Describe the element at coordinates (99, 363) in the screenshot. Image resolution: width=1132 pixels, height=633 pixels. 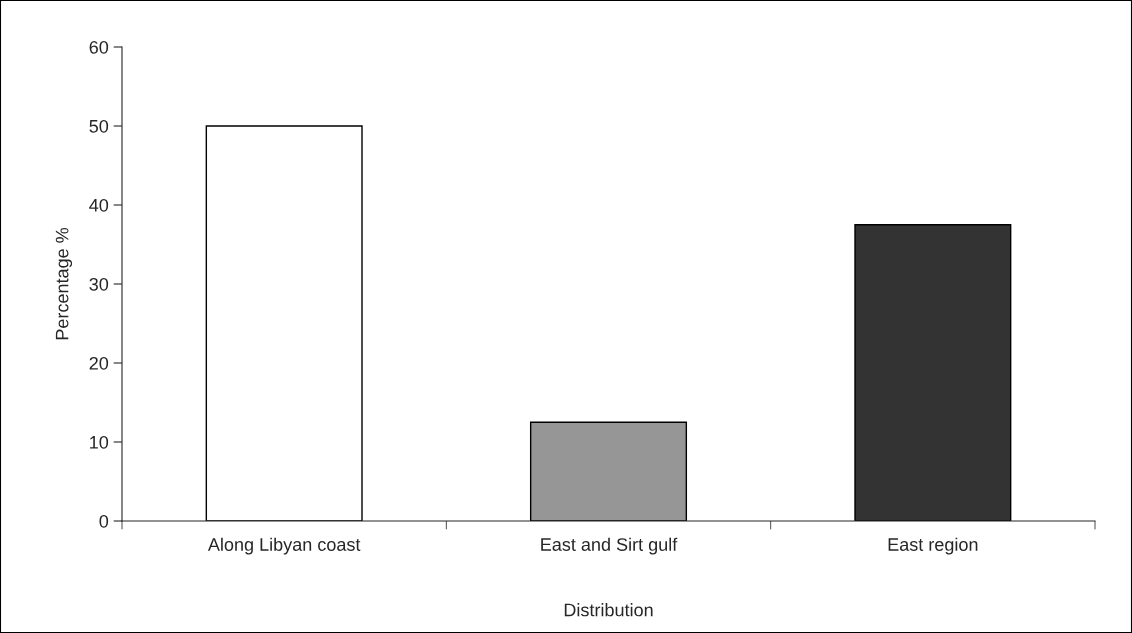
I see `y-tick-label: 20` at that location.